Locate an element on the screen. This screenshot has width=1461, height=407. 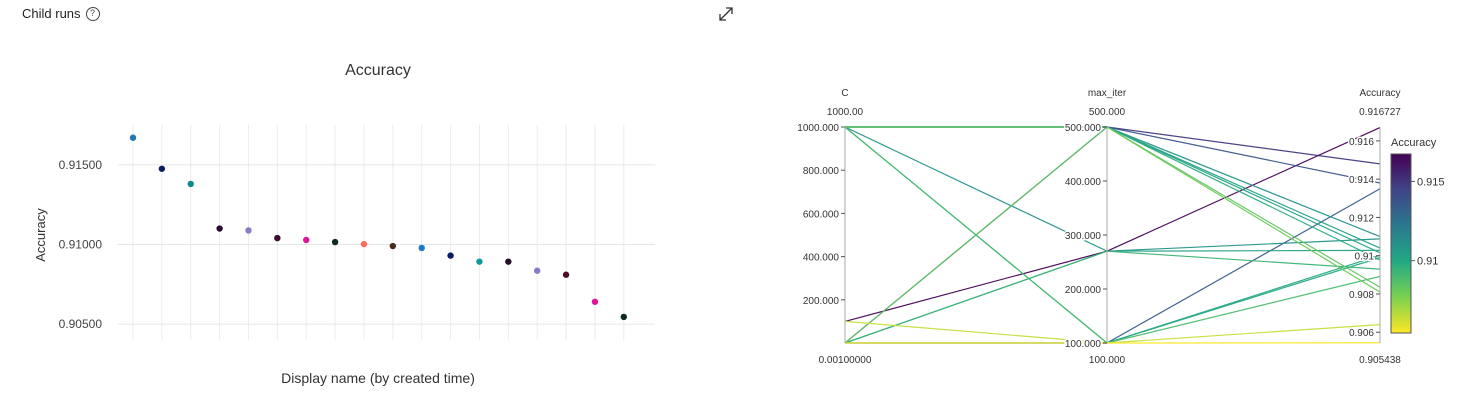
axis-top-label: 0.916727 is located at coordinates (1380, 112).